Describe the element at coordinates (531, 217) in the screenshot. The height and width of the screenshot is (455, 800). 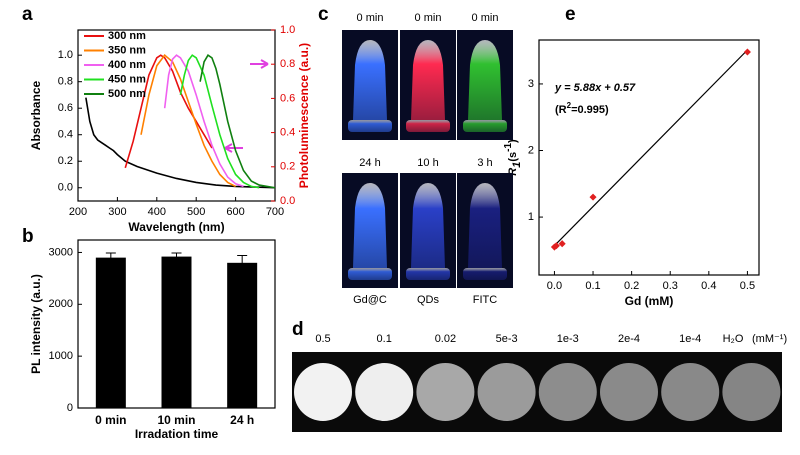
I see `y-tick-label: 1` at that location.